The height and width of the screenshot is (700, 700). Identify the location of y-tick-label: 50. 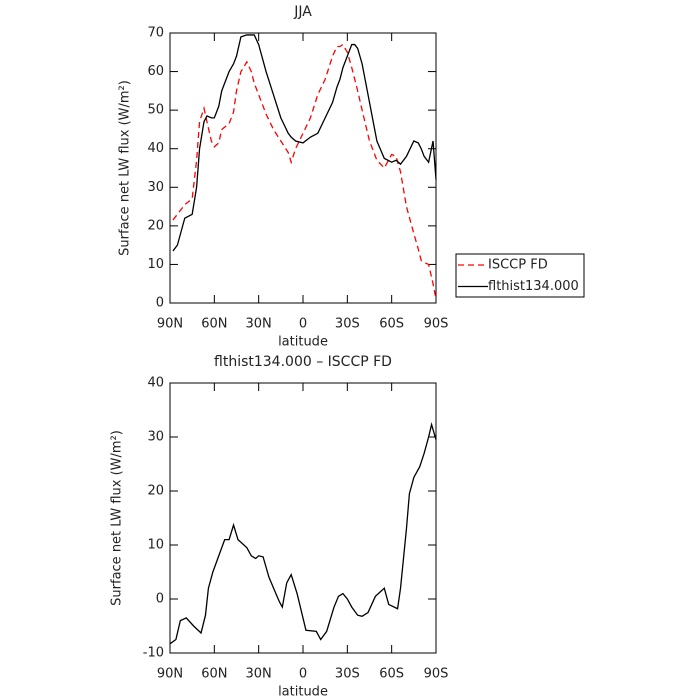
(155, 110).